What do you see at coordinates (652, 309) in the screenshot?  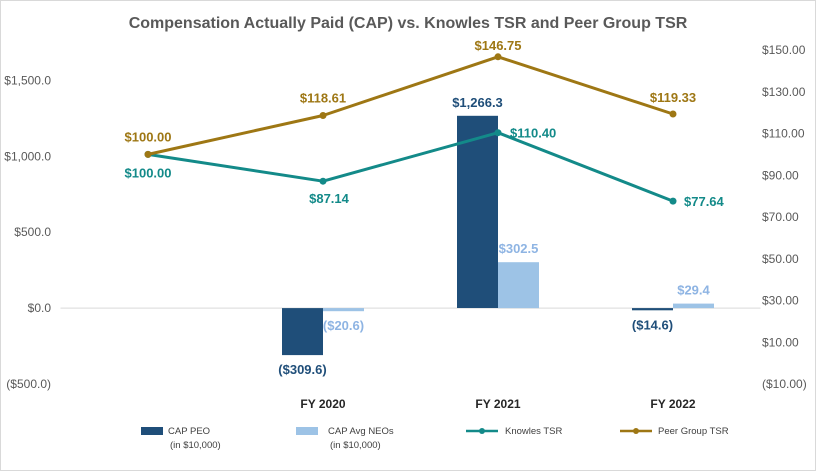 I see `bar-cap-peo-fy-2022` at bounding box center [652, 309].